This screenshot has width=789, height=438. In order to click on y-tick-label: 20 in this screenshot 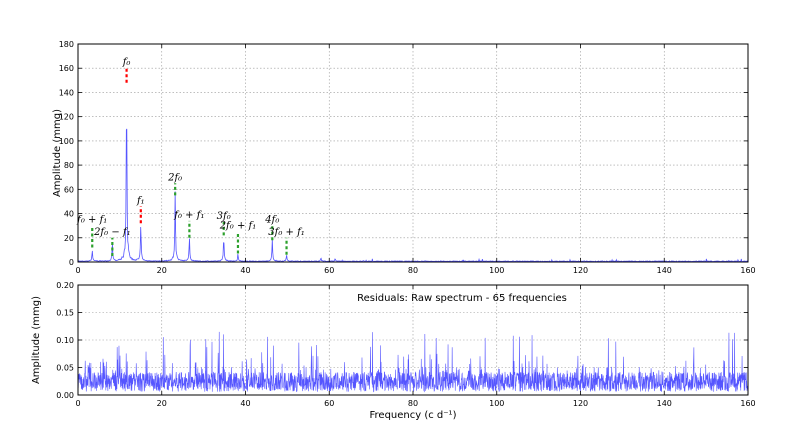, I will do `click(69, 238)`.